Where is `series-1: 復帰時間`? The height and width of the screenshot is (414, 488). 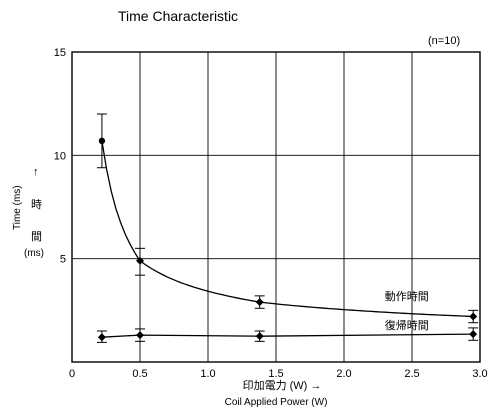
series-1: 復帰時間 is located at coordinates (287, 331).